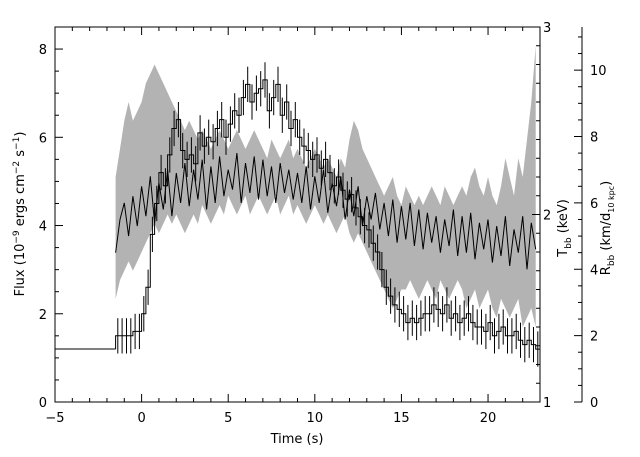  Describe the element at coordinates (43, 227) in the screenshot. I see `flux-tick-label: 4` at that location.